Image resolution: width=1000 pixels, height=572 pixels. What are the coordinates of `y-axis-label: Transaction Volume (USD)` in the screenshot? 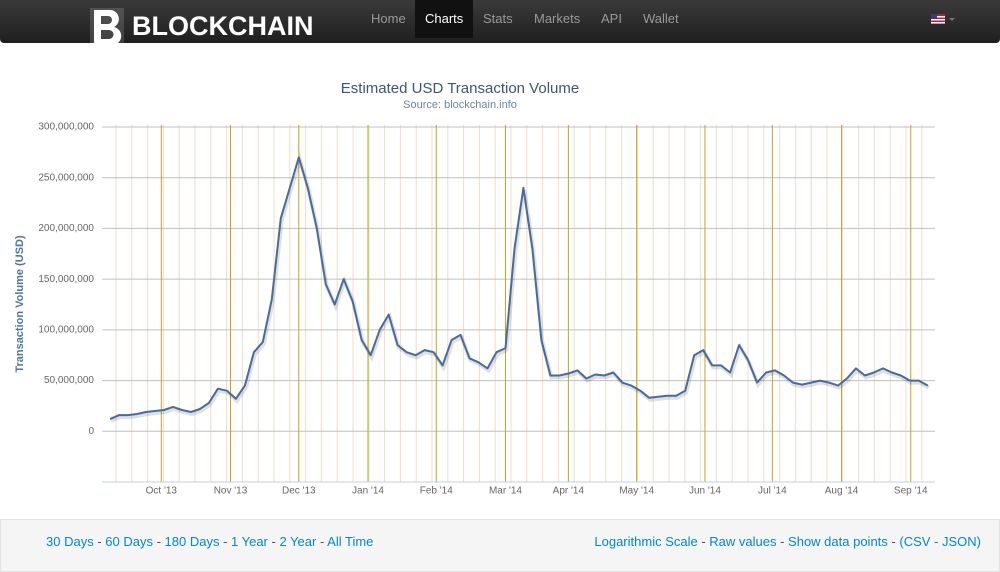 It's located at (20, 304).